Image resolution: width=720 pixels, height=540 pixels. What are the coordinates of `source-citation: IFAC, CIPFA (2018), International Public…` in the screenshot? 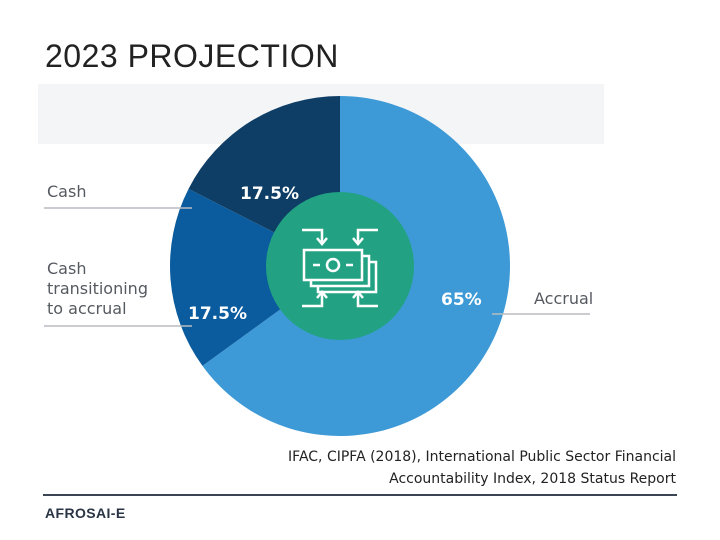 It's located at (466, 468).